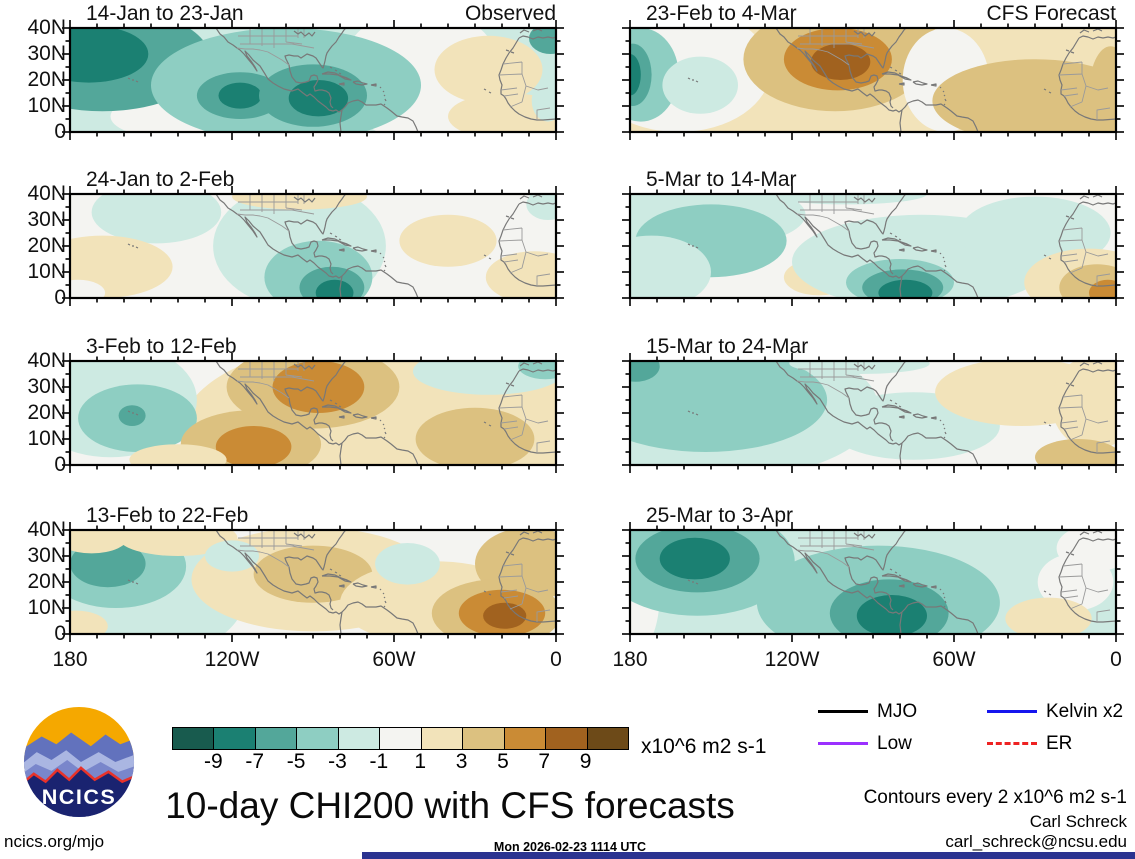 The width and height of the screenshot is (1135, 859). Describe the element at coordinates (161, 346) in the screenshot. I see `panel-title-5: 3-Feb to 12-Feb` at that location.